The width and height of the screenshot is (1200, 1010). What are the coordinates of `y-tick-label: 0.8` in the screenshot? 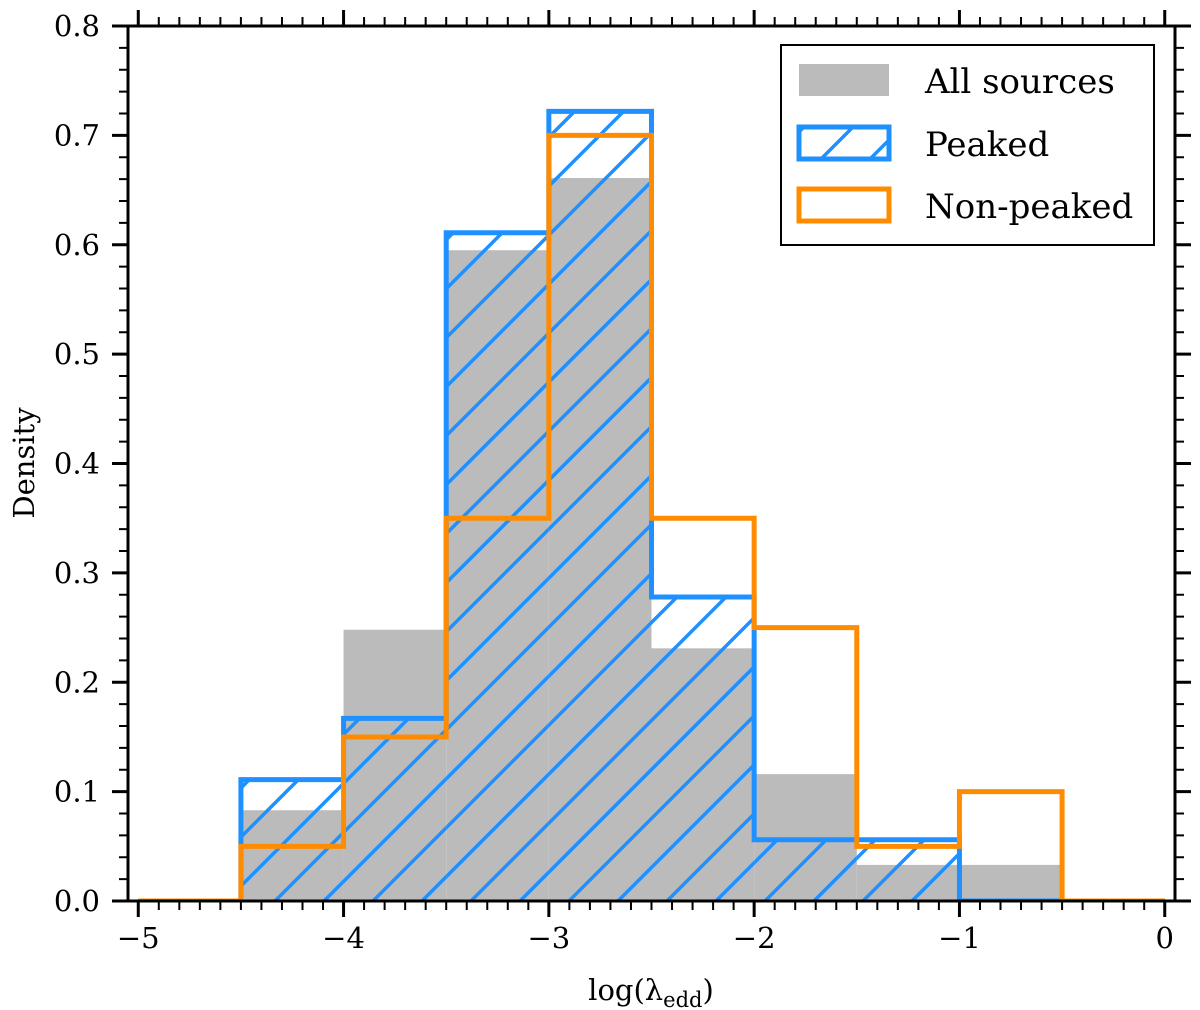 It's located at (77, 26).